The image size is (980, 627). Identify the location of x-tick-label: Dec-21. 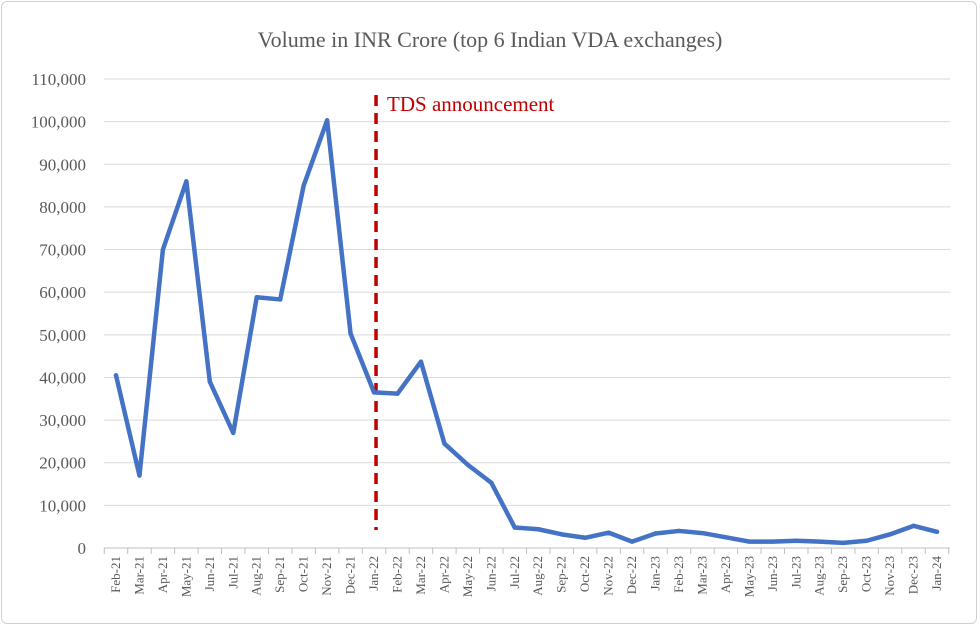
(350, 575).